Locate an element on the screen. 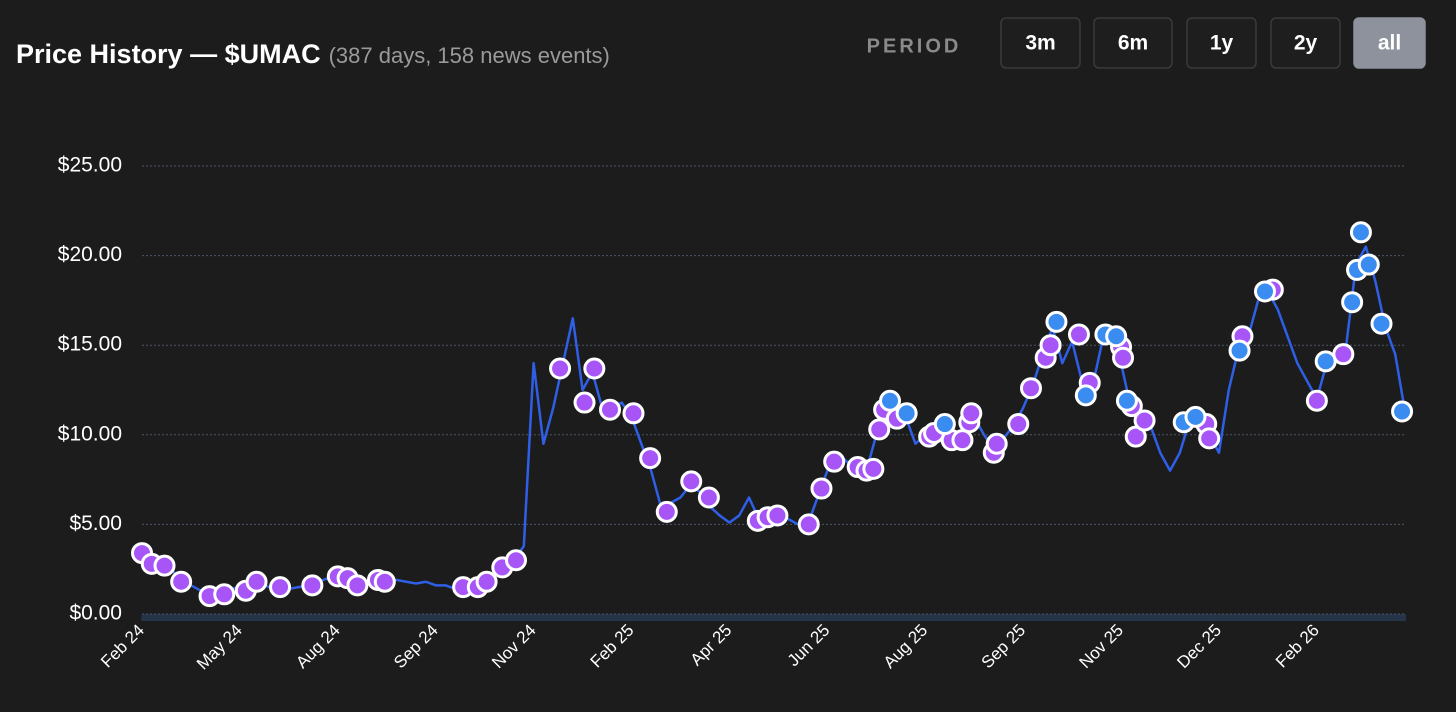 Image resolution: width=1456 pixels, height=712 pixels. button-label: all is located at coordinates (1389, 43).